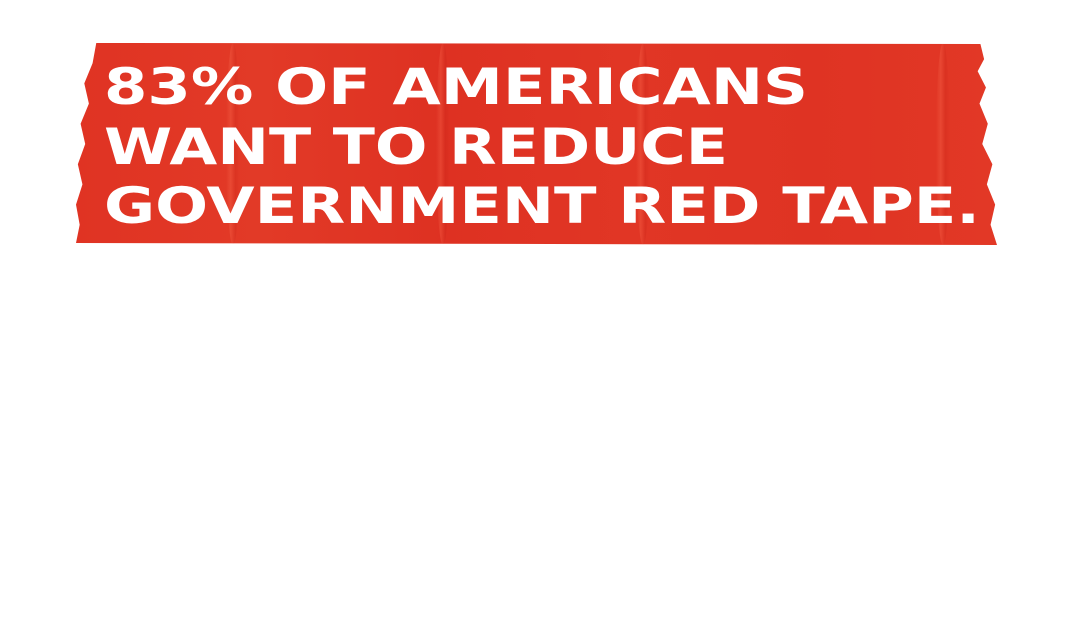  Describe the element at coordinates (416, 146) in the screenshot. I see `headline-line-2: WANT TO REDUCE` at that location.